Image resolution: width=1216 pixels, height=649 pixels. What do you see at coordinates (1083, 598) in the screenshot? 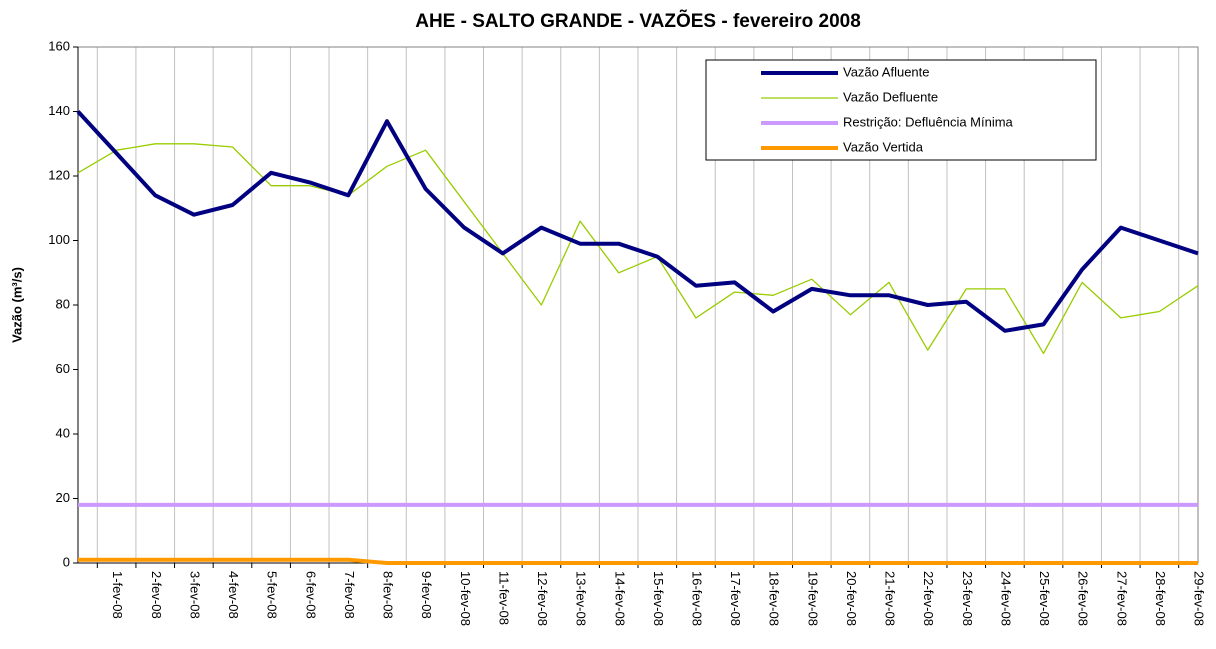
I see `x-tick-label: 26-fev-08` at bounding box center [1083, 598].